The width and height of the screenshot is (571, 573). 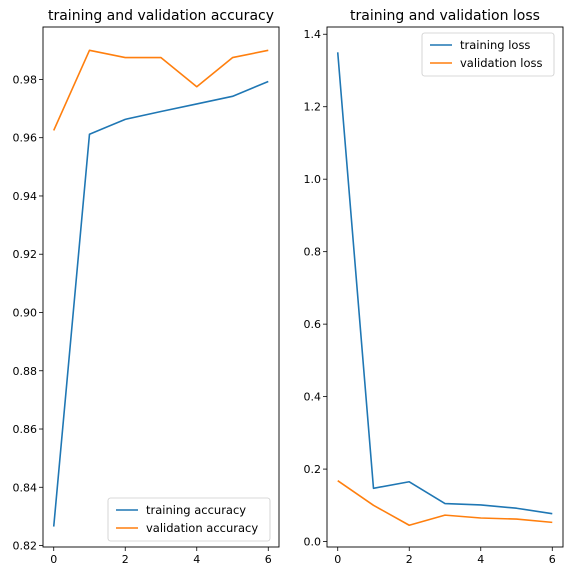 I want to click on loss-x-tick-label: 4, so click(x=480, y=559).